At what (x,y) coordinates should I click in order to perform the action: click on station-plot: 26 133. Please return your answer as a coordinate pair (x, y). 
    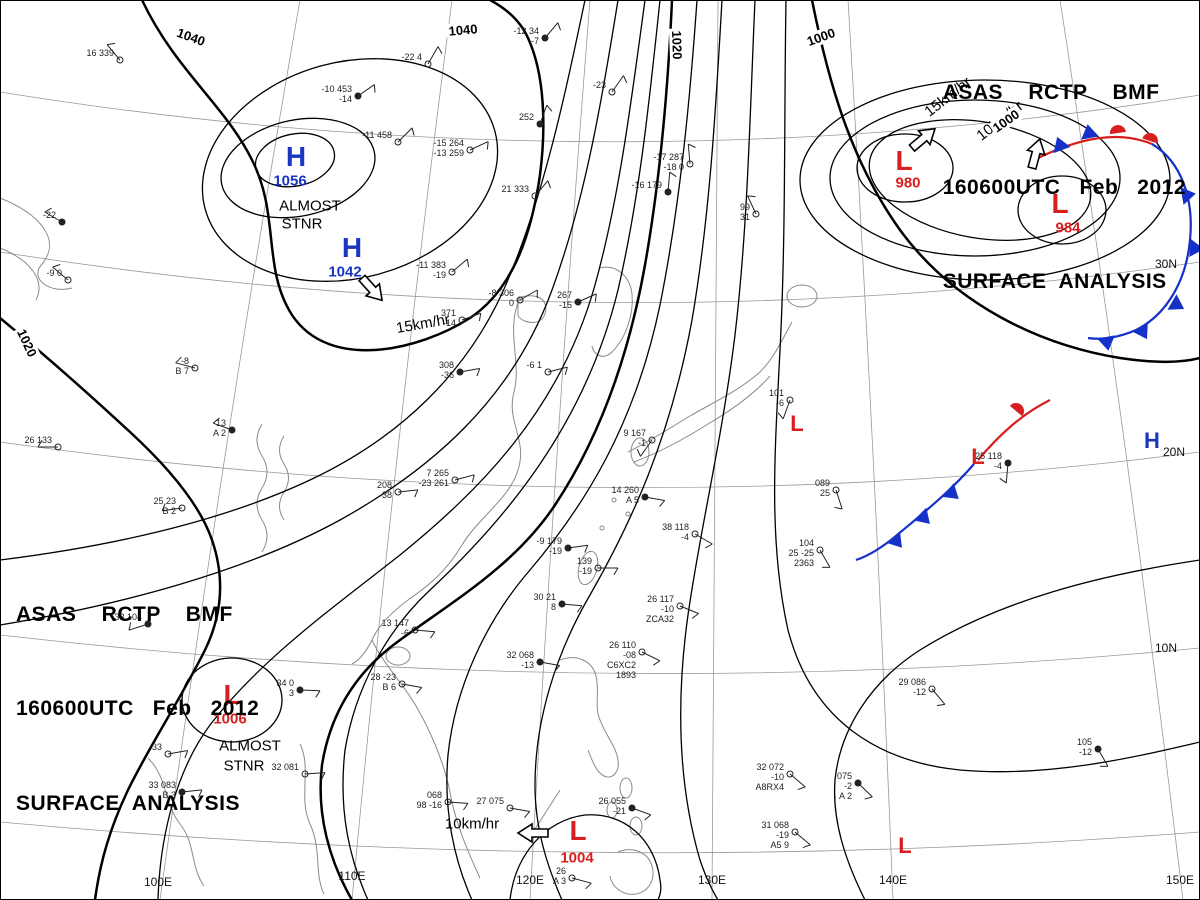
    Looking at the image, I should click on (43, 443).